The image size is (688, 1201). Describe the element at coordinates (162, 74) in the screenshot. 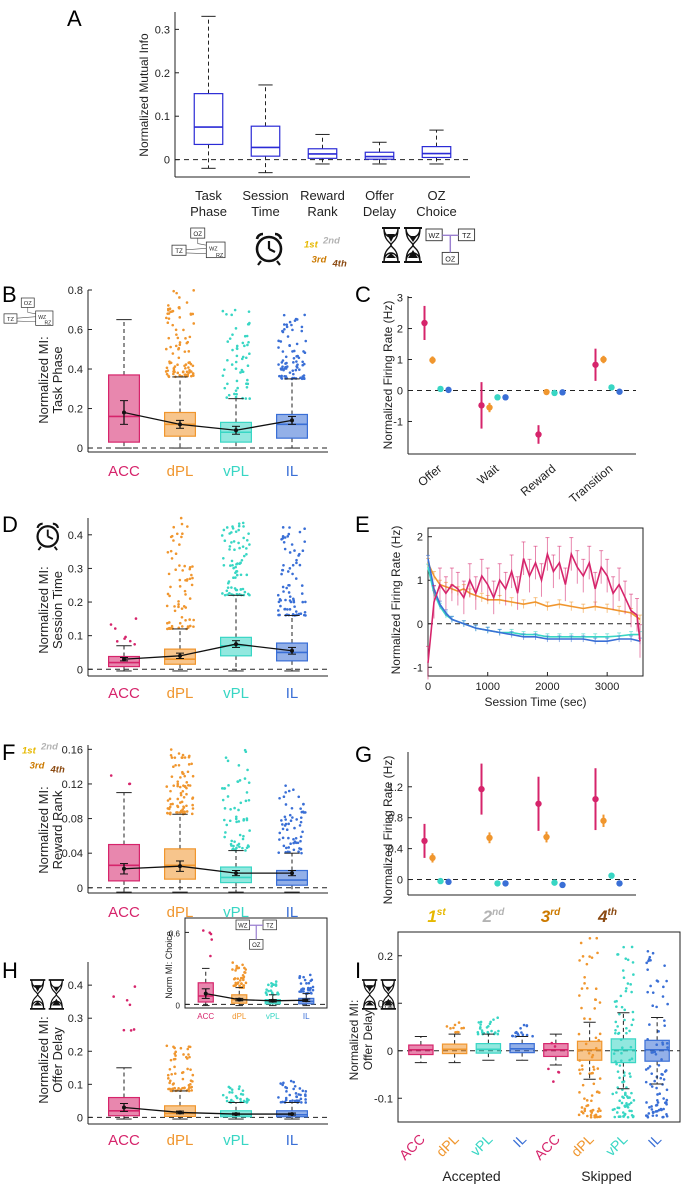

I see `y-tick-label: 0.2` at that location.